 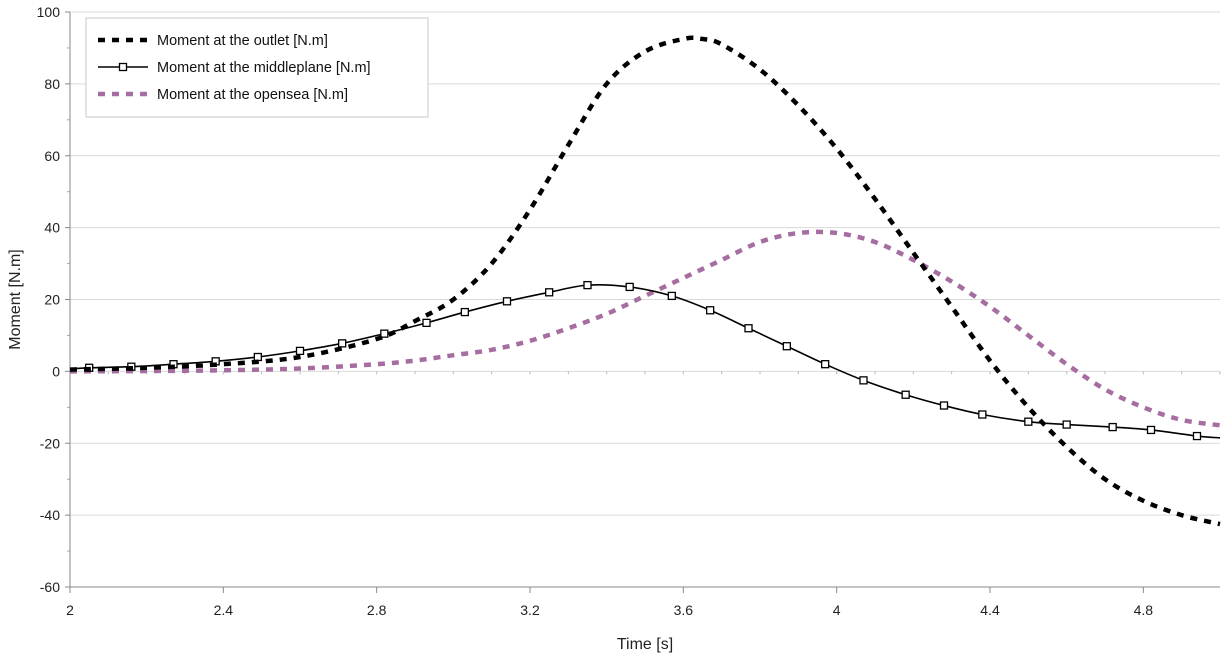 What do you see at coordinates (224, 610) in the screenshot?
I see `x-tick-label: 2.4` at bounding box center [224, 610].